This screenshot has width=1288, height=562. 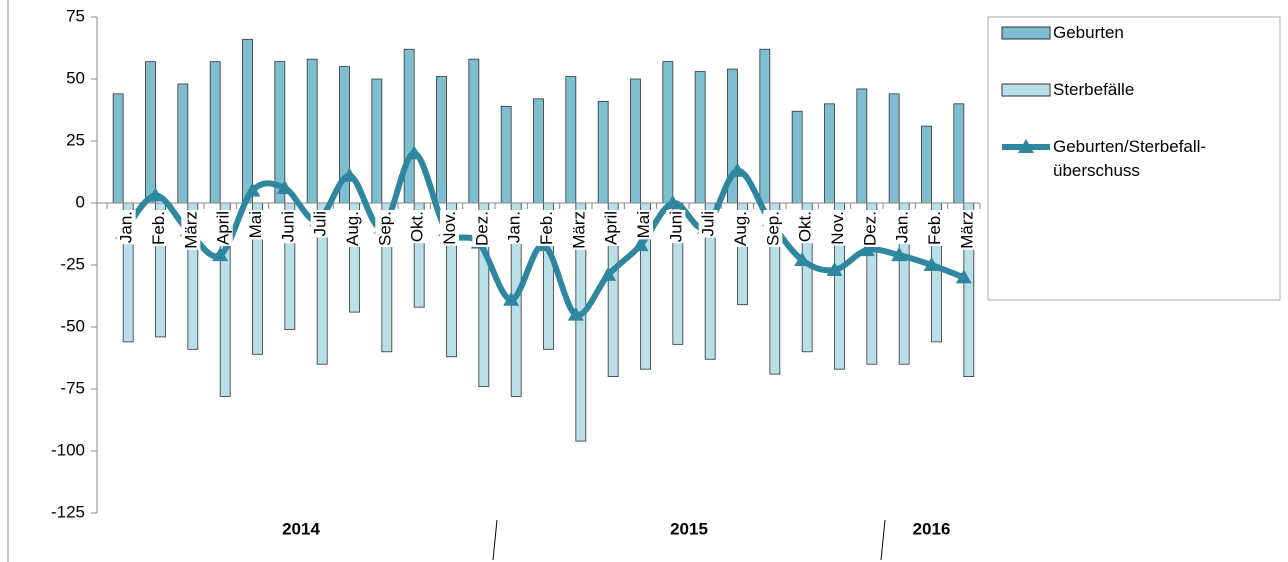 What do you see at coordinates (1134, 158) in the screenshot?
I see `legend-box` at bounding box center [1134, 158].